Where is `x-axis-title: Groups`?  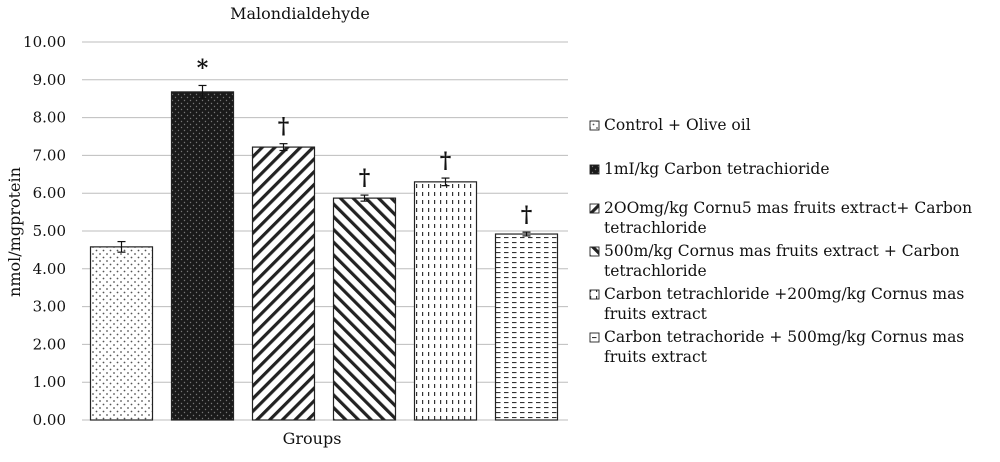 x-axis-title: Groups is located at coordinates (312, 438).